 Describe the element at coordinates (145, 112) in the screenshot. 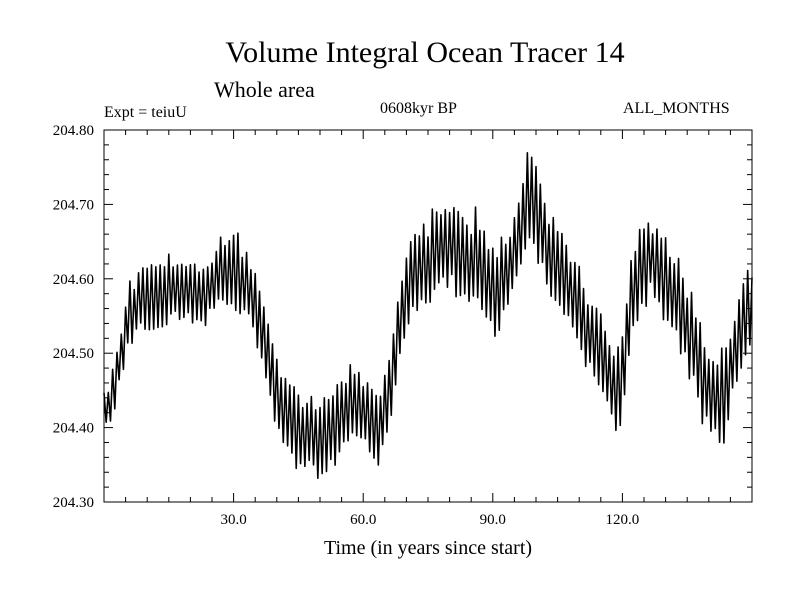

I see `experiment-label: Expt = teiuU` at that location.